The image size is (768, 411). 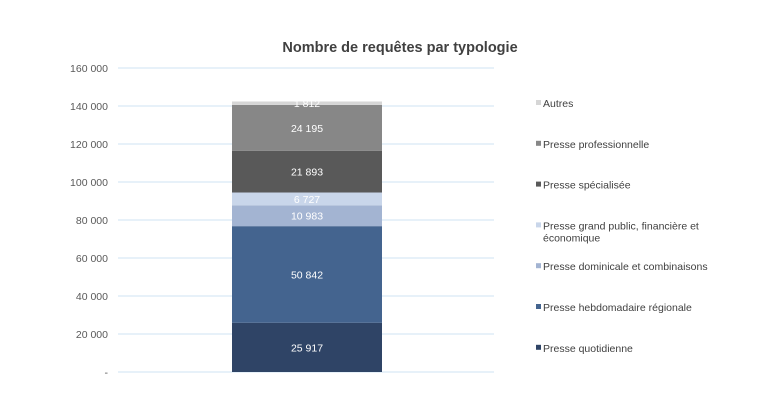 I want to click on y-tick-label: -, so click(x=107, y=373).